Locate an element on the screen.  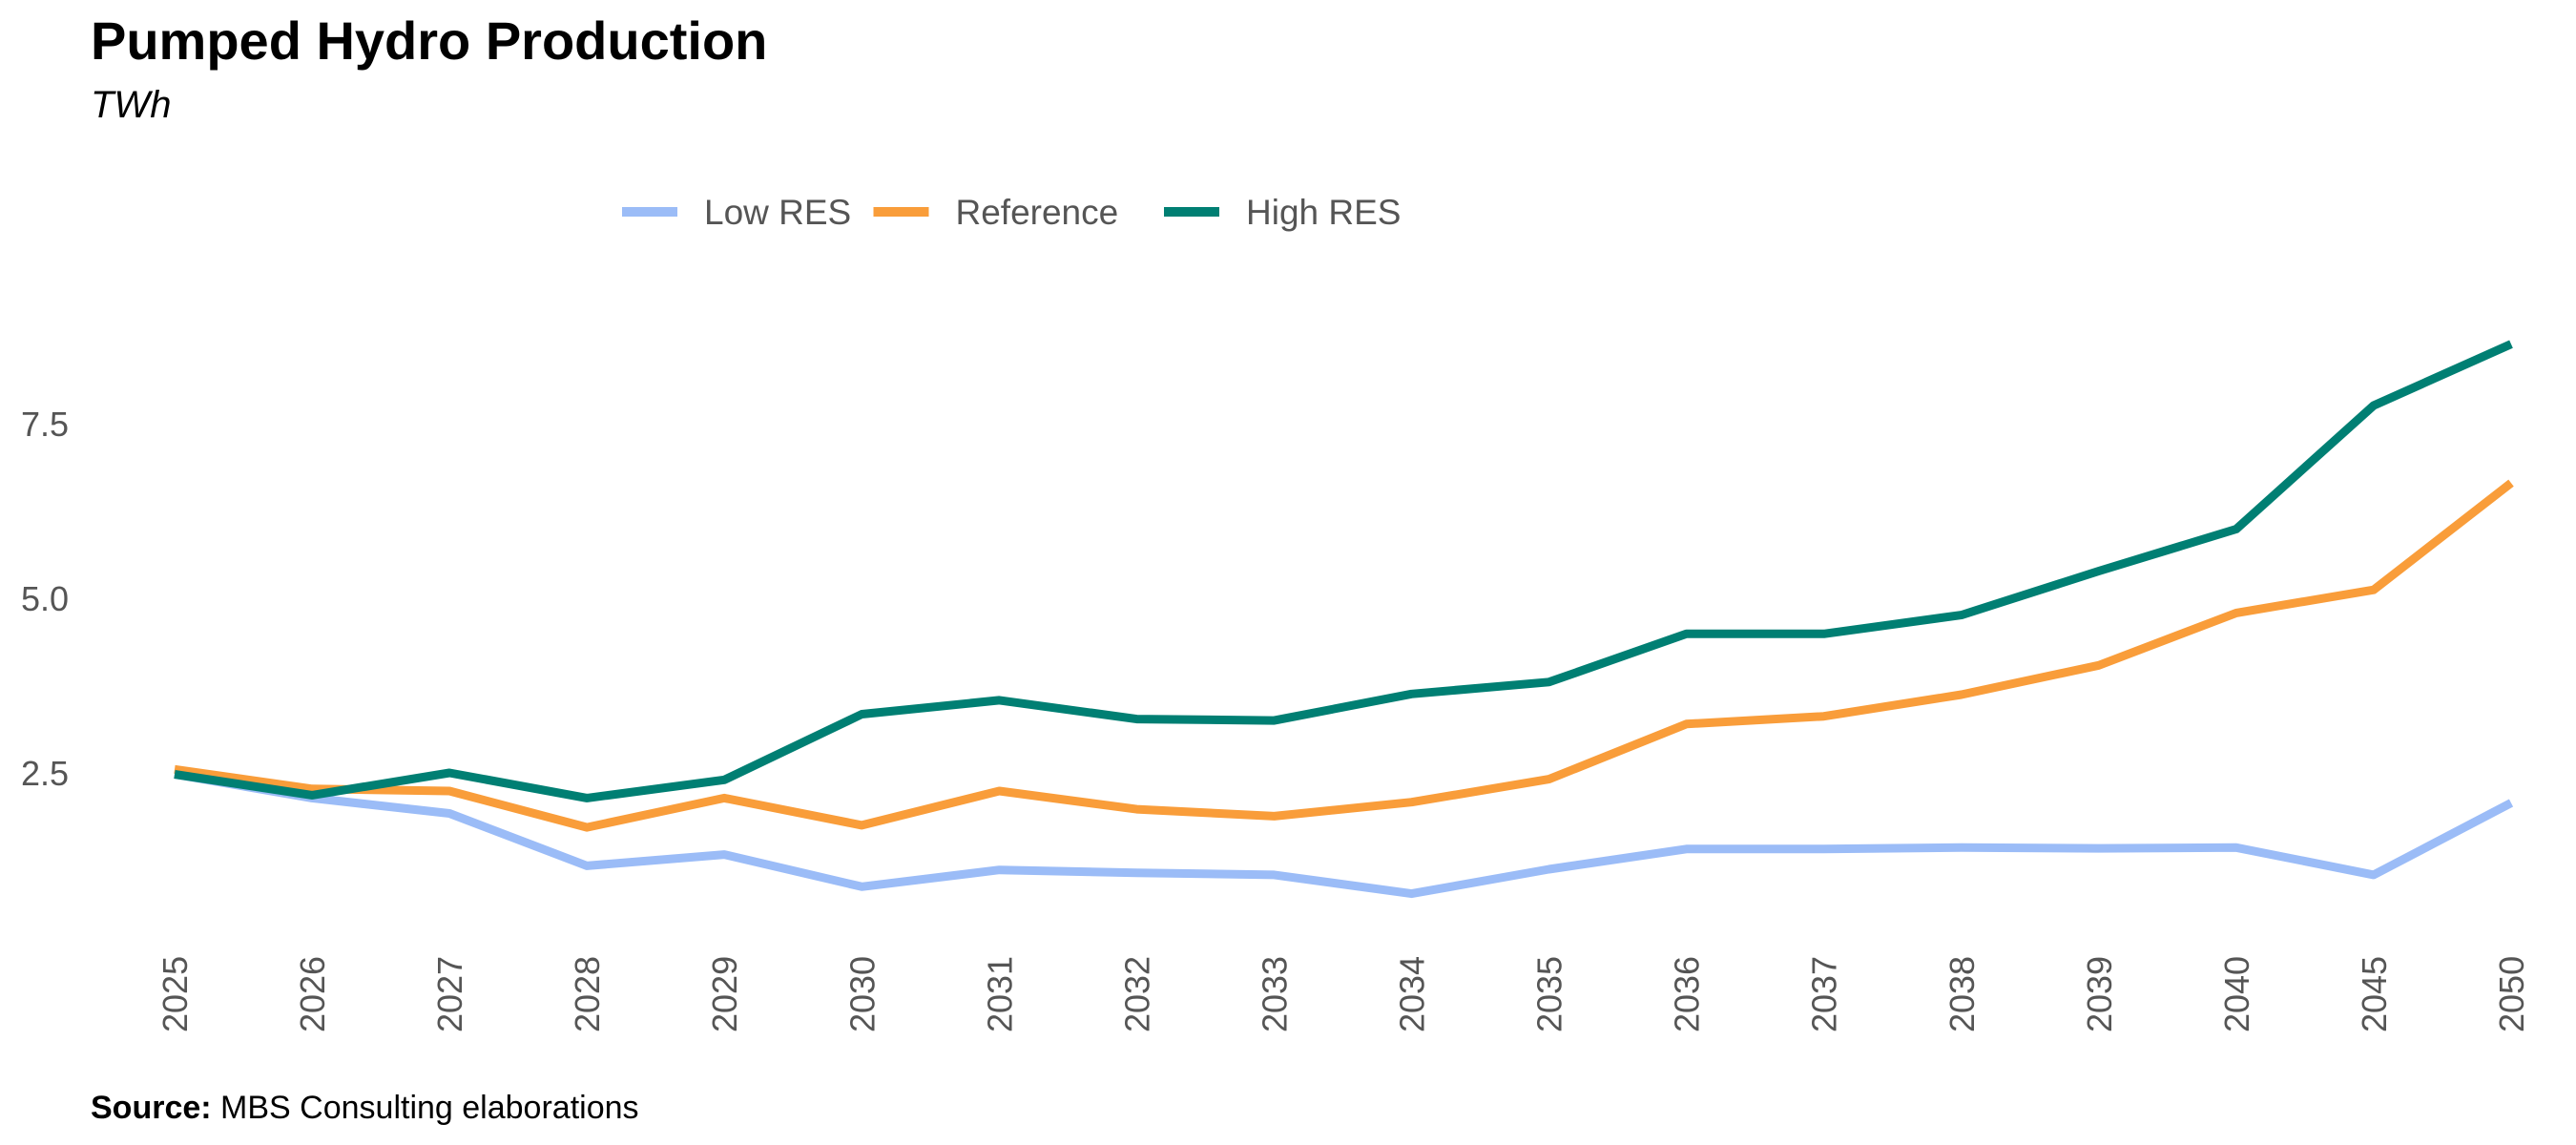
x-tick-label: 2033 is located at coordinates (1274, 994).